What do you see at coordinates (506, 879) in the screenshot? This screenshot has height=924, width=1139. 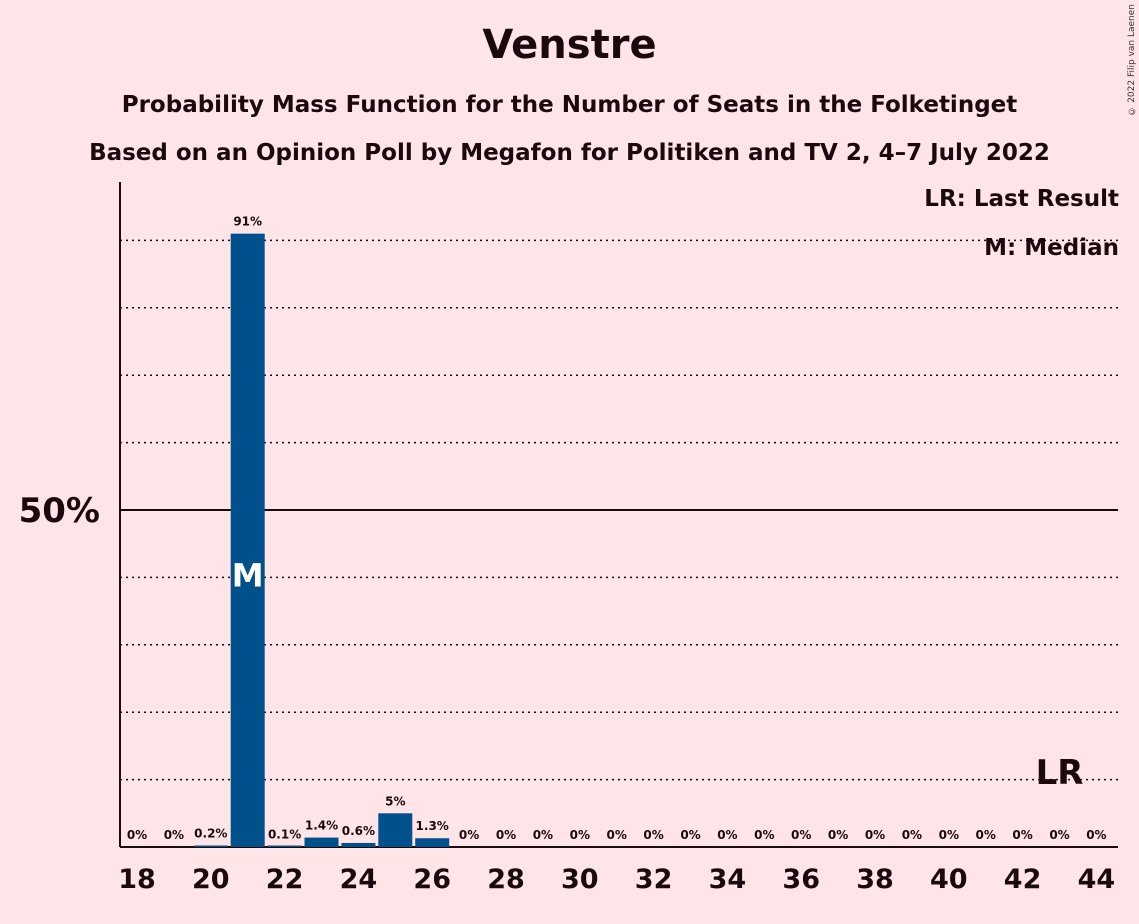 I see `x-tick-label: 28` at bounding box center [506, 879].